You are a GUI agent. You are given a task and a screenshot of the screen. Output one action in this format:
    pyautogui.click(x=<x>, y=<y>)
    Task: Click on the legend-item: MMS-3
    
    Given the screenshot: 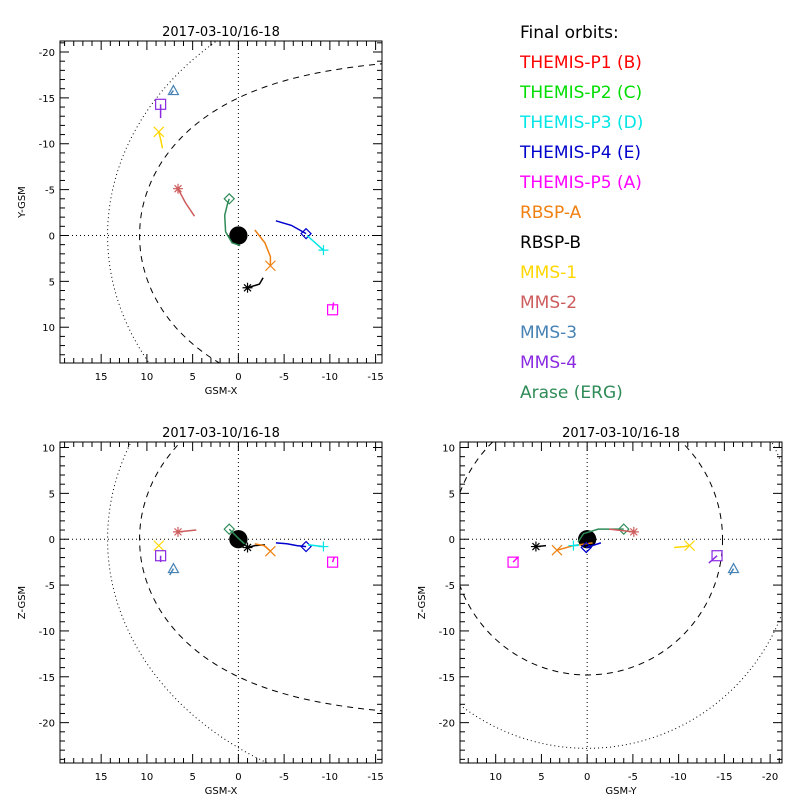 What is the action you would take?
    pyautogui.click(x=549, y=333)
    